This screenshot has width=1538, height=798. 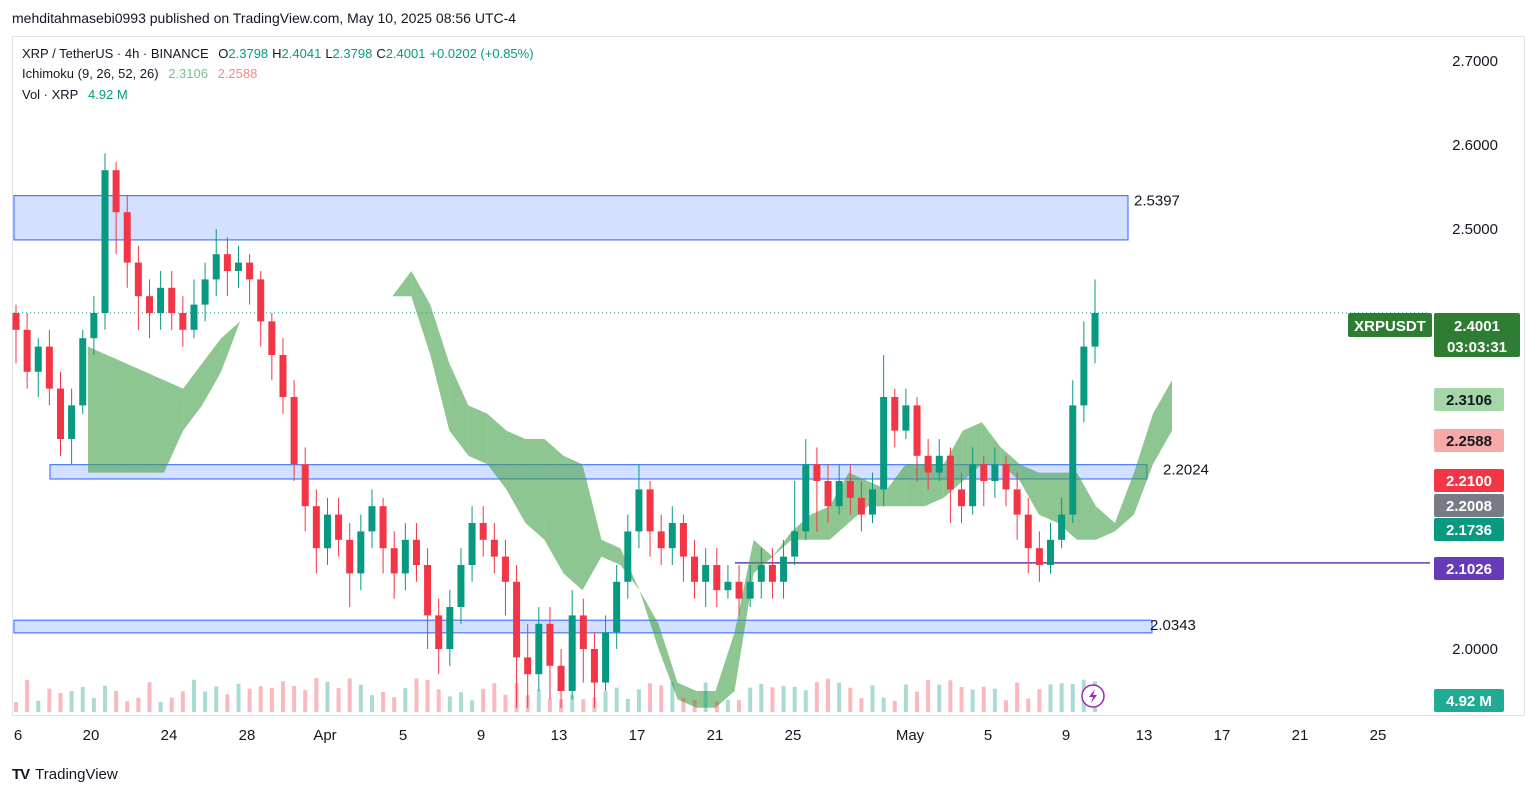 I want to click on x-tick-label: 28, so click(x=247, y=735).